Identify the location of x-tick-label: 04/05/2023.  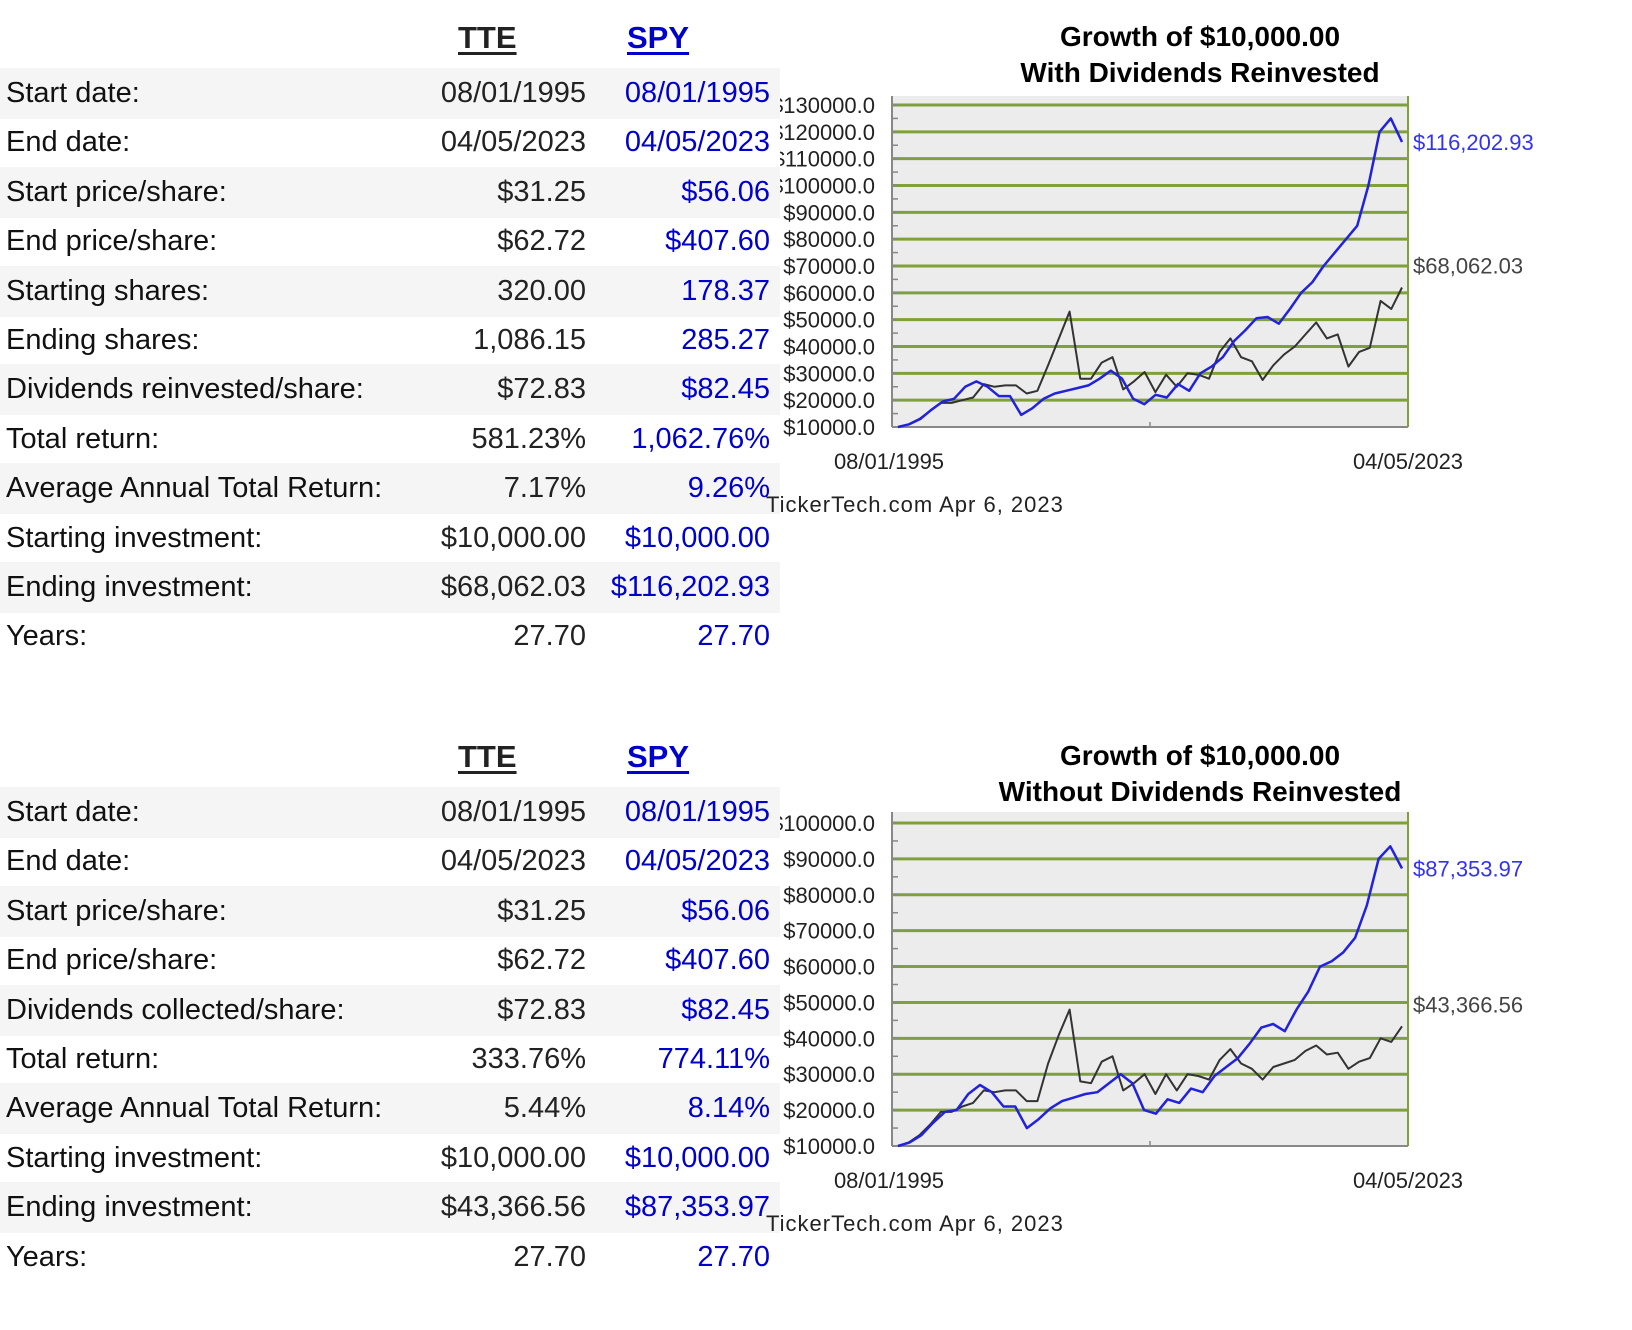
(1408, 1180).